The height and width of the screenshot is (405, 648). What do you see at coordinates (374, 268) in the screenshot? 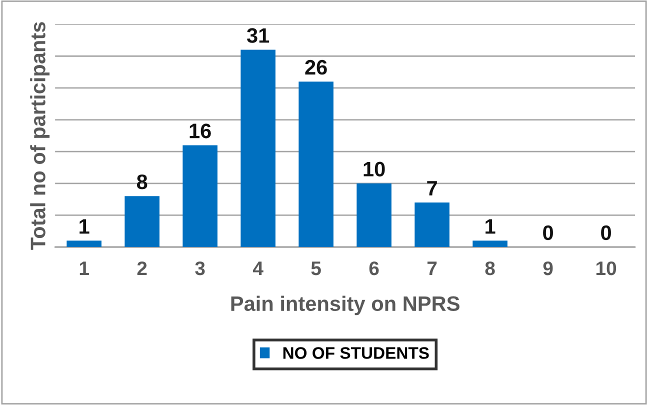
I see `x-tick-label: 6` at bounding box center [374, 268].